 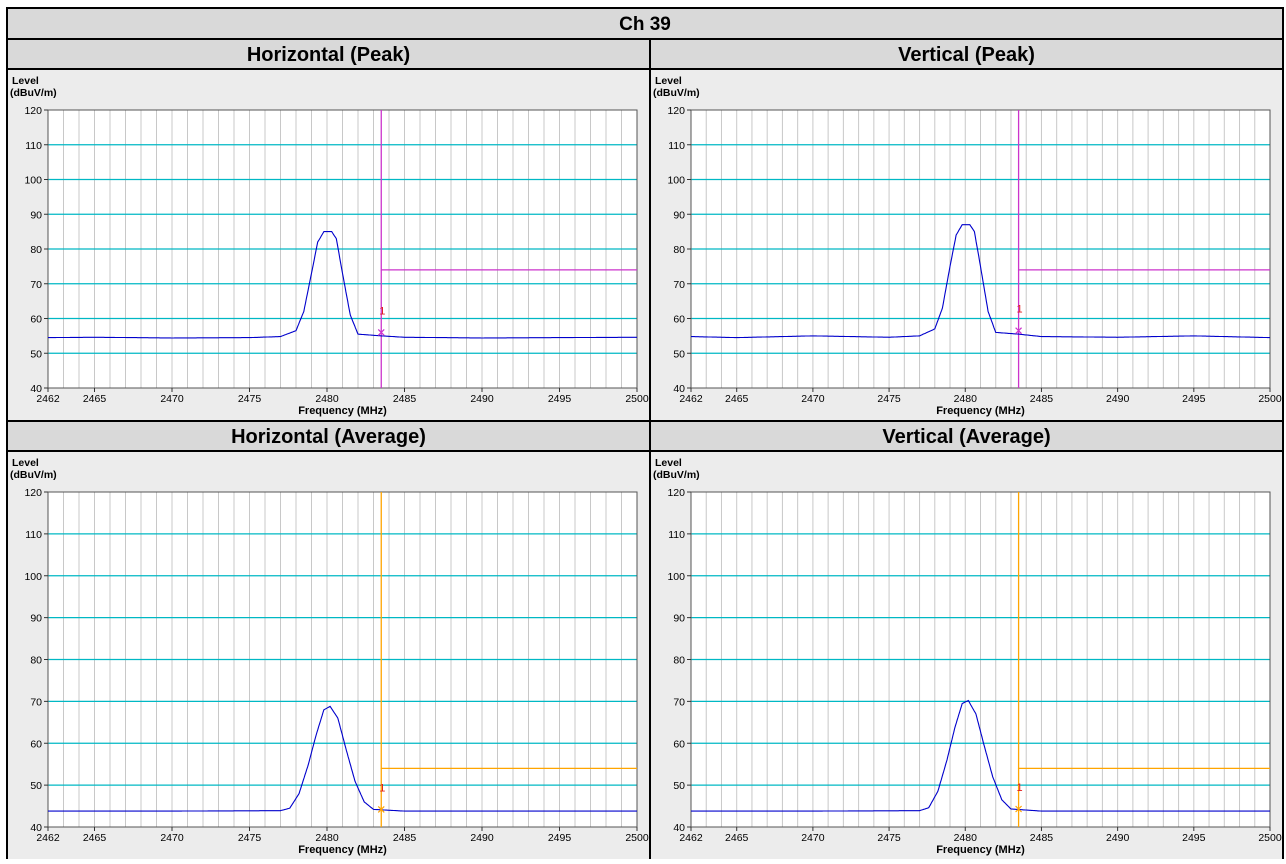 I want to click on panel-divider-horizontal, so click(x=645, y=421).